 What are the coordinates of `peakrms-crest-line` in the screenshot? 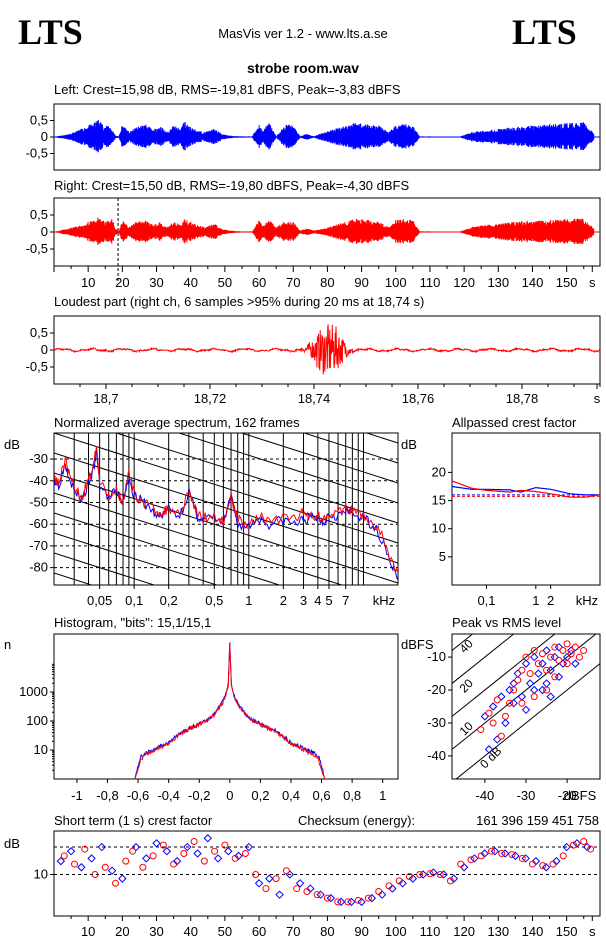 It's located at (524, 692).